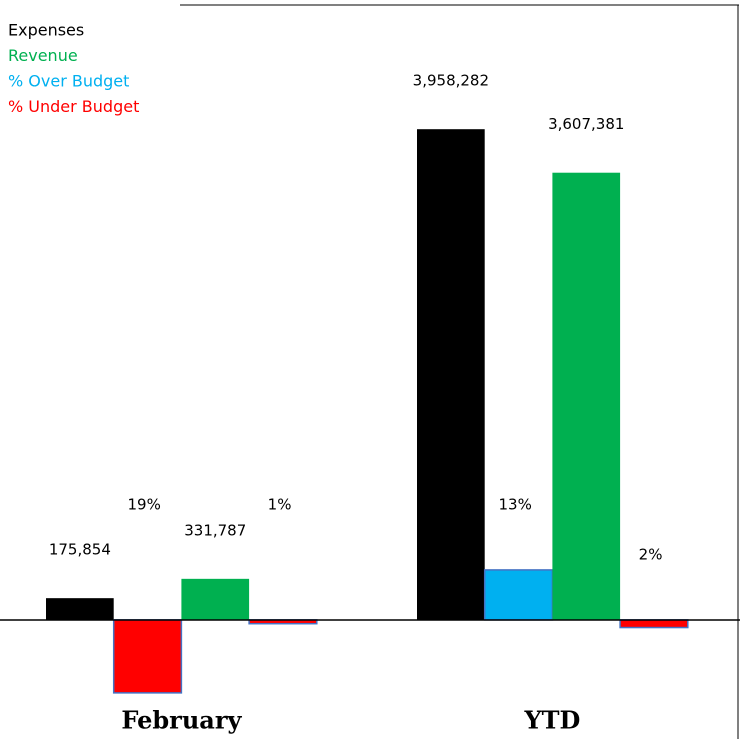 This screenshot has height=739, width=740. What do you see at coordinates (451, 81) in the screenshot?
I see `data-label: 3,958,282` at bounding box center [451, 81].